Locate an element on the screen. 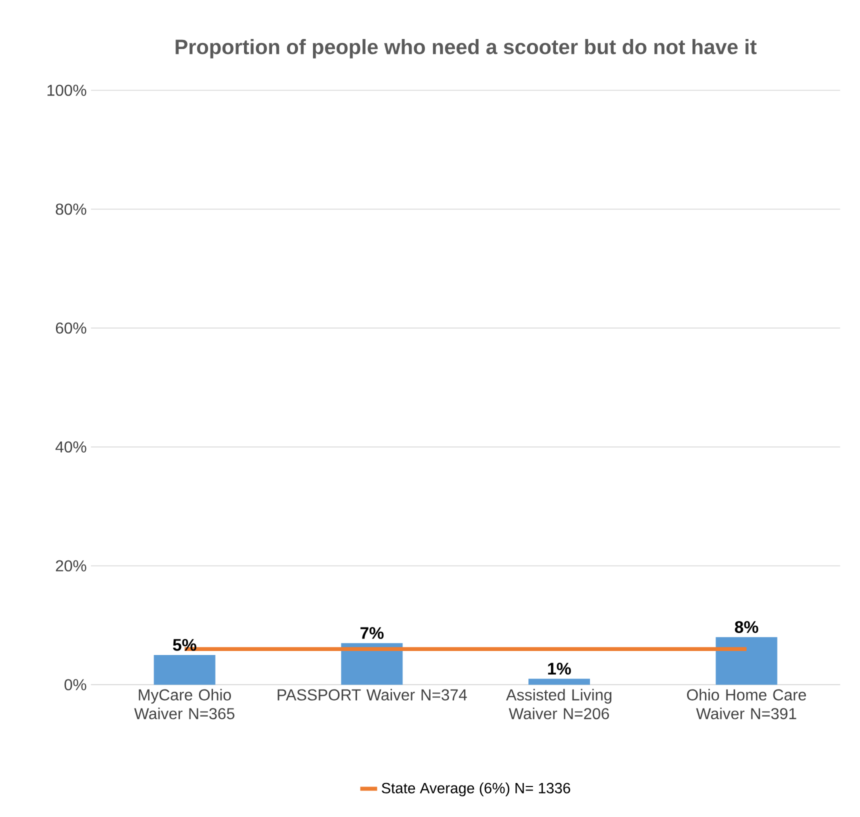  y-tick-label: 20% is located at coordinates (71, 566).